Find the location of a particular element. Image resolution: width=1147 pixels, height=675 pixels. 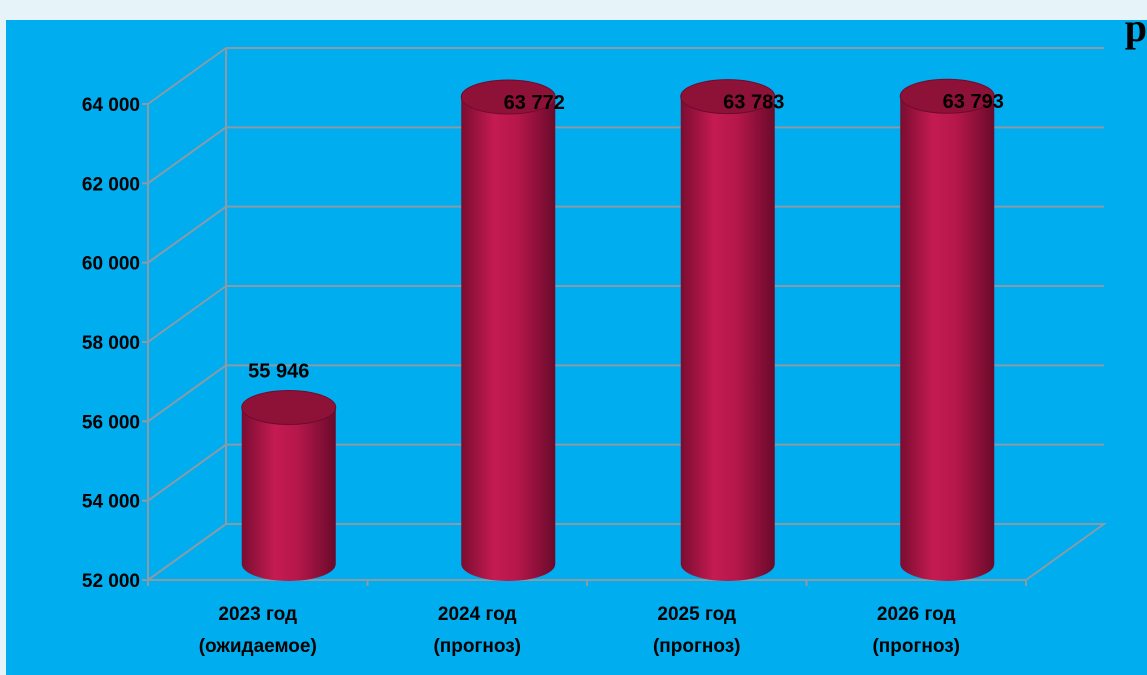

y-tick-label: 60 000 is located at coordinates (111, 264).